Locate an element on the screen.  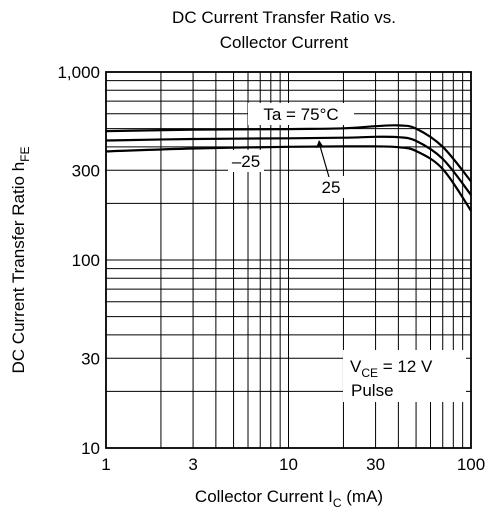
y-axis-label-sub: FE is located at coordinates (25, 154).